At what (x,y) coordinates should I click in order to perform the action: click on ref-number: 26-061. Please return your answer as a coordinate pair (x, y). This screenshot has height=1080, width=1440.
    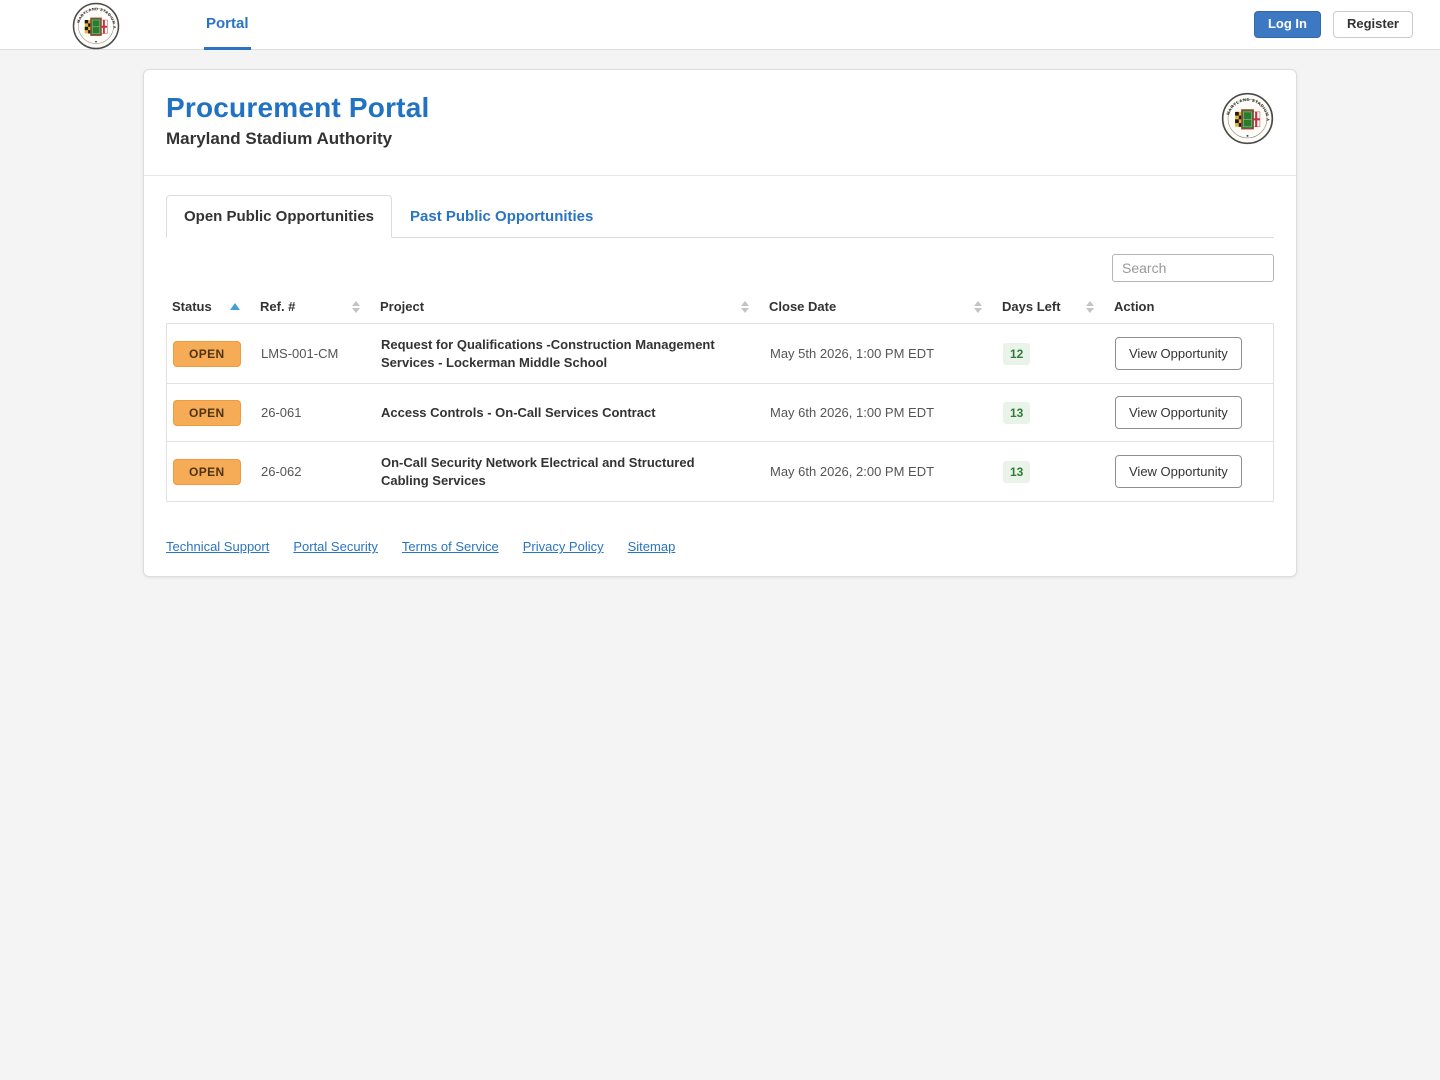
    Looking at the image, I should click on (281, 413).